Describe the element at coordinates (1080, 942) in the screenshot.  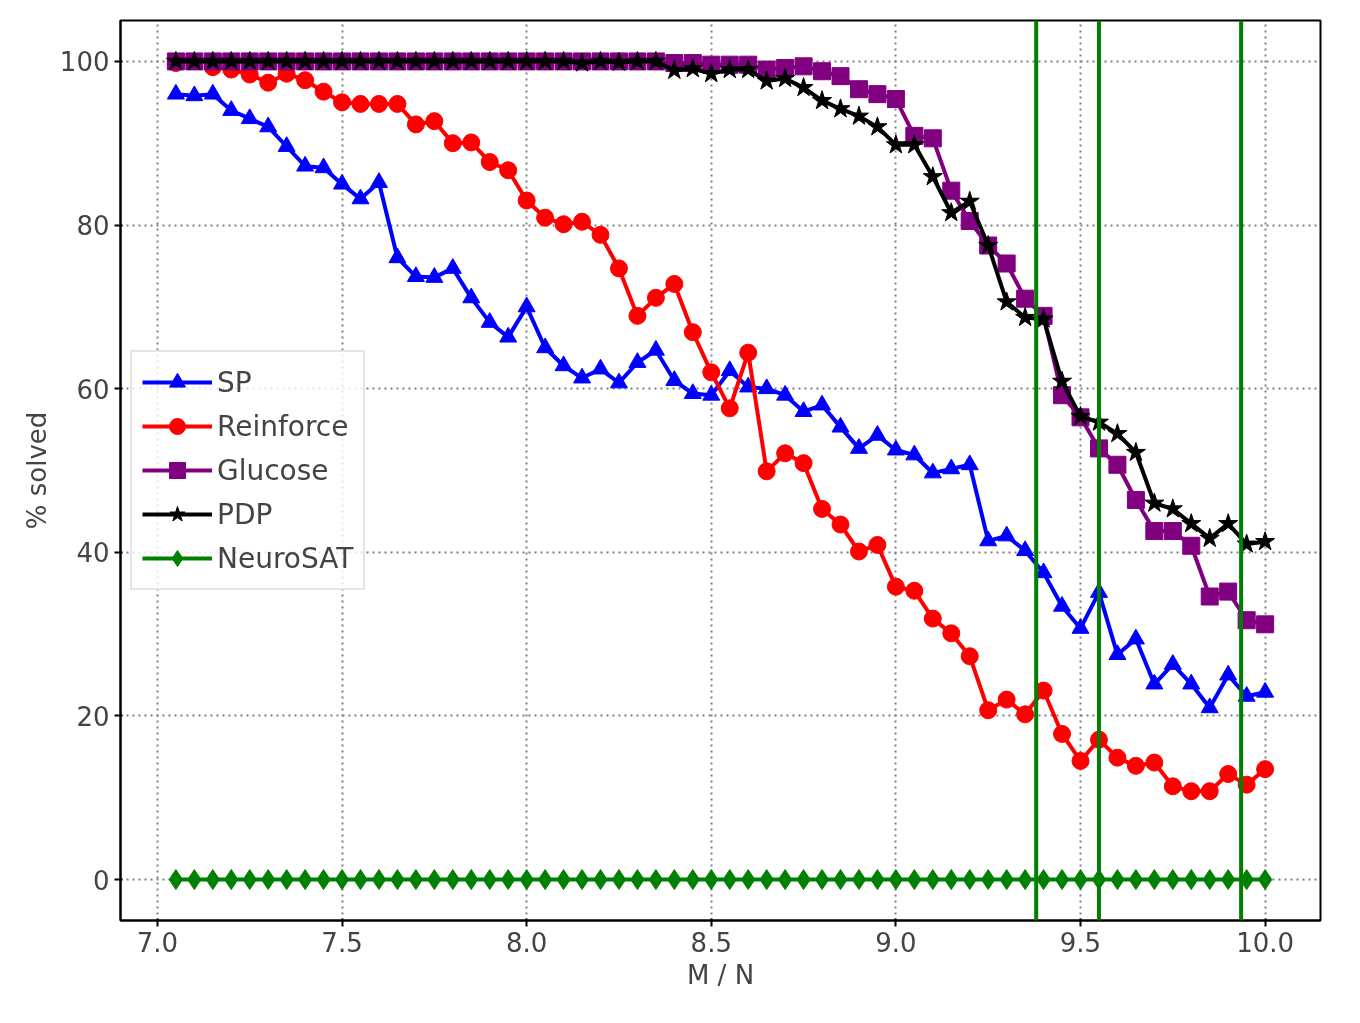
I see `x-tick-label: 9.5` at that location.